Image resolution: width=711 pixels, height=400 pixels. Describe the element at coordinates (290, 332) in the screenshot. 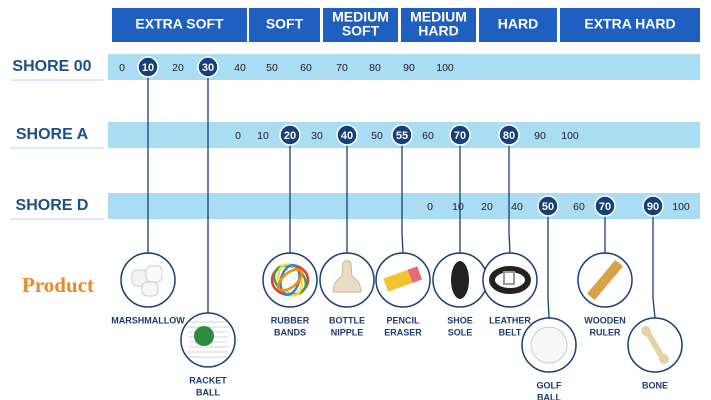

I see `product-label: BANDS` at that location.